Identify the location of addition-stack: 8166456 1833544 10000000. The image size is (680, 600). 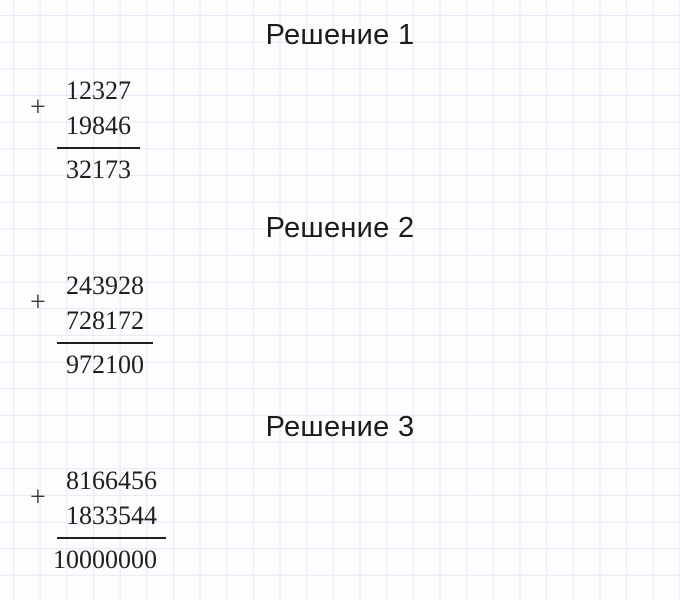
(109, 518).